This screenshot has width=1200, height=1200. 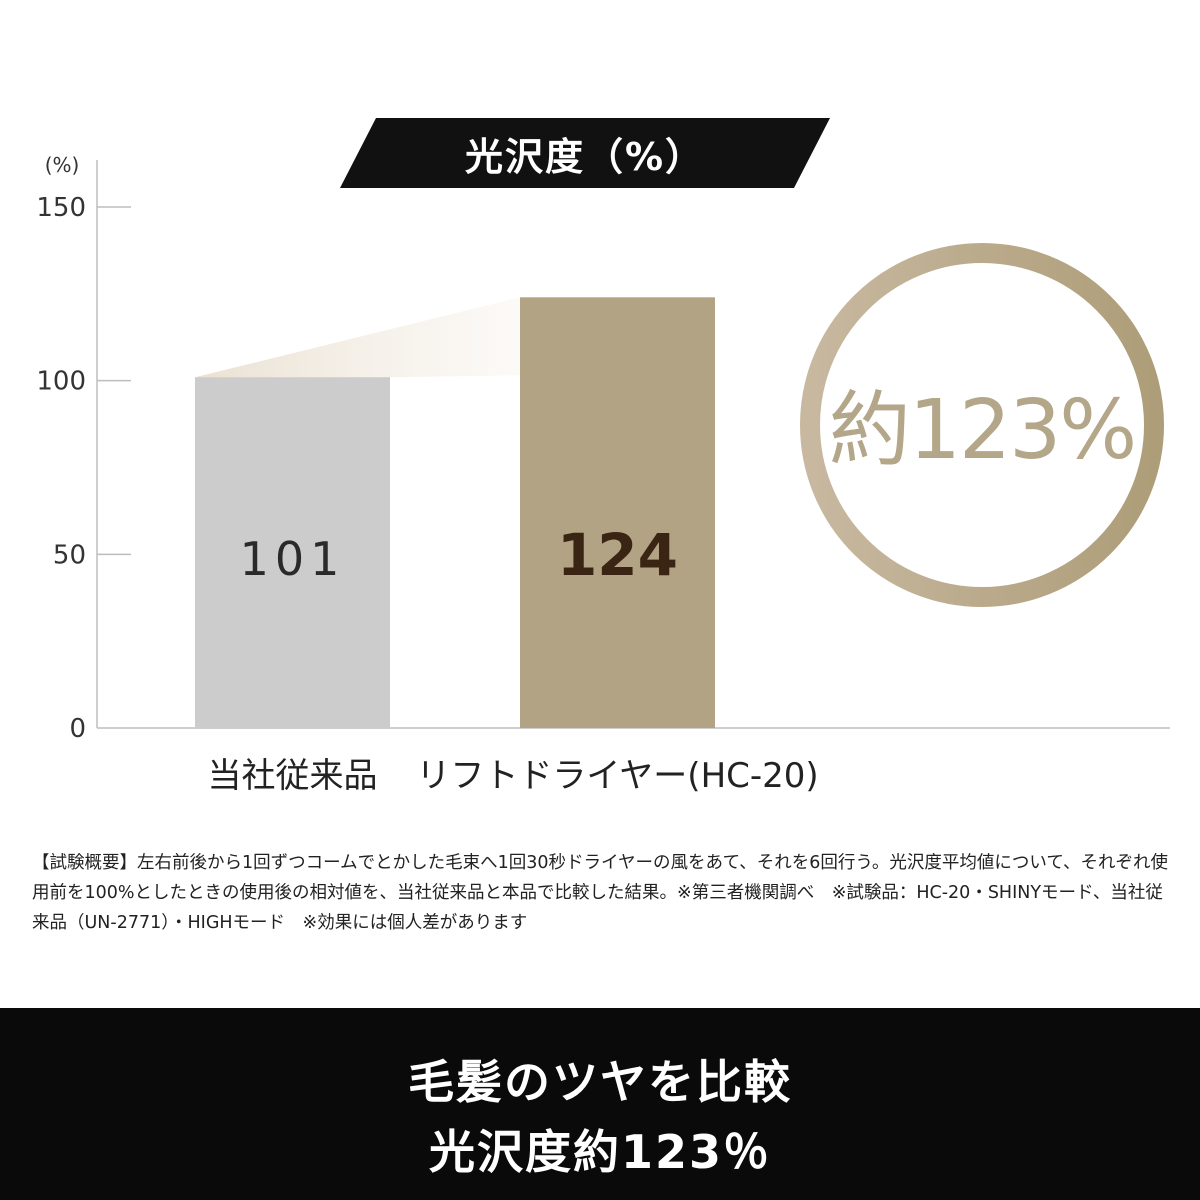 What do you see at coordinates (585, 156) in the screenshot?
I see `chart-title: 光沢度（%）` at bounding box center [585, 156].